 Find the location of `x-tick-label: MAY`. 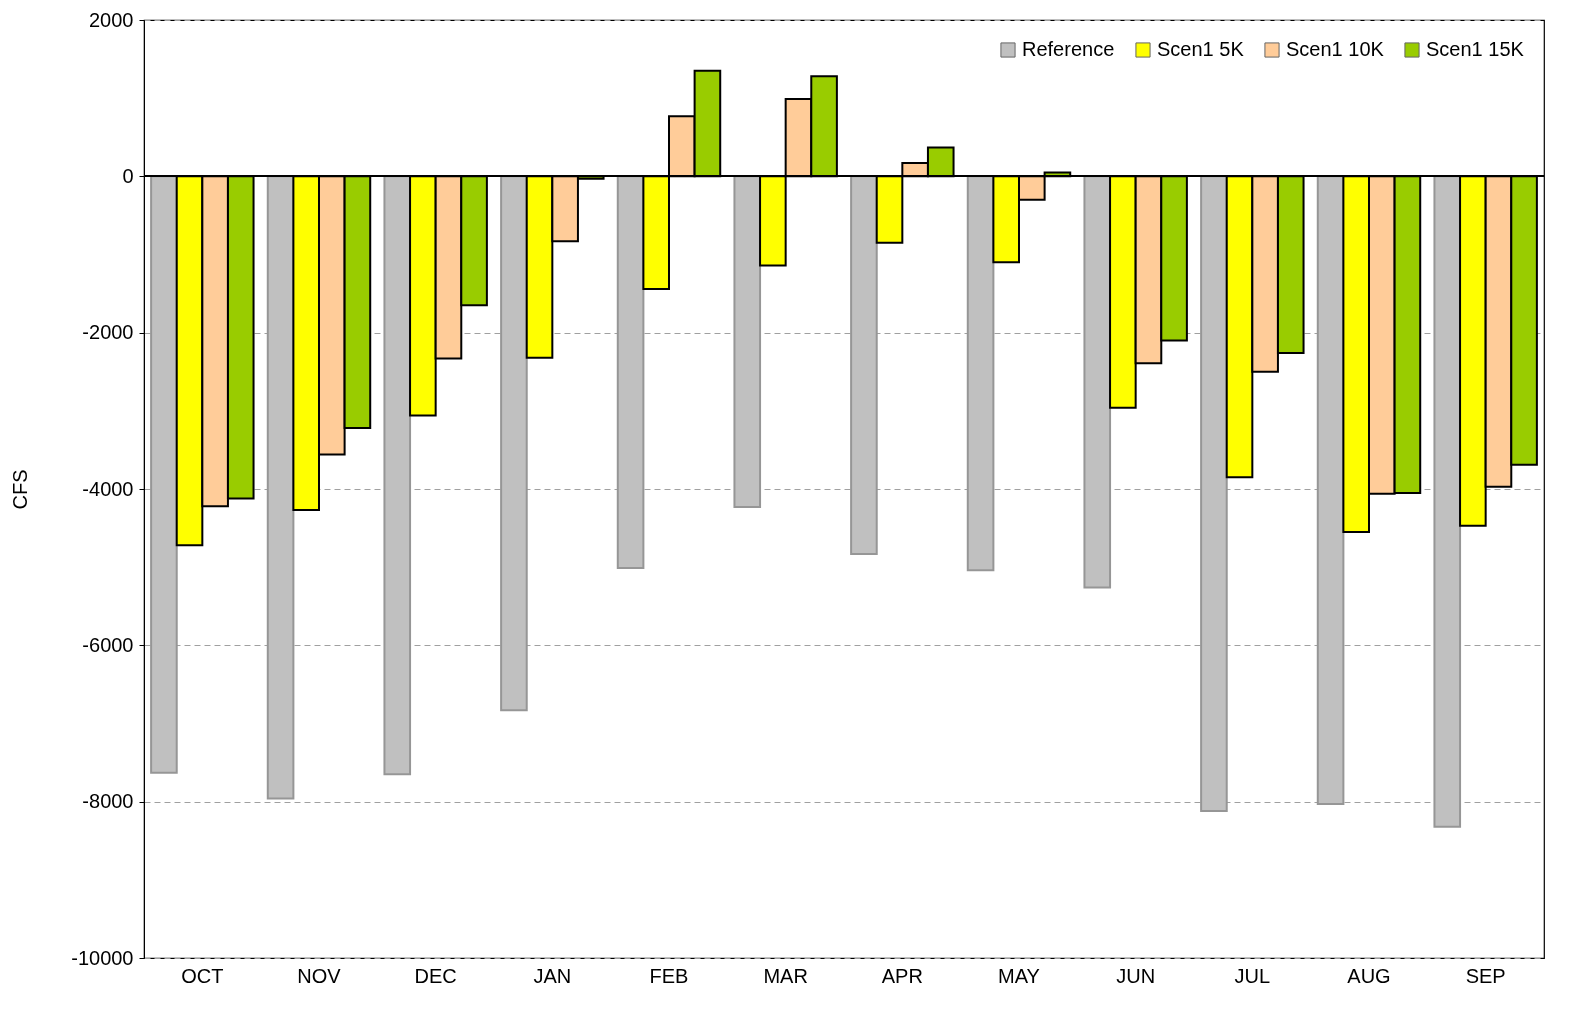

x-tick-label: MAY is located at coordinates (1019, 975).